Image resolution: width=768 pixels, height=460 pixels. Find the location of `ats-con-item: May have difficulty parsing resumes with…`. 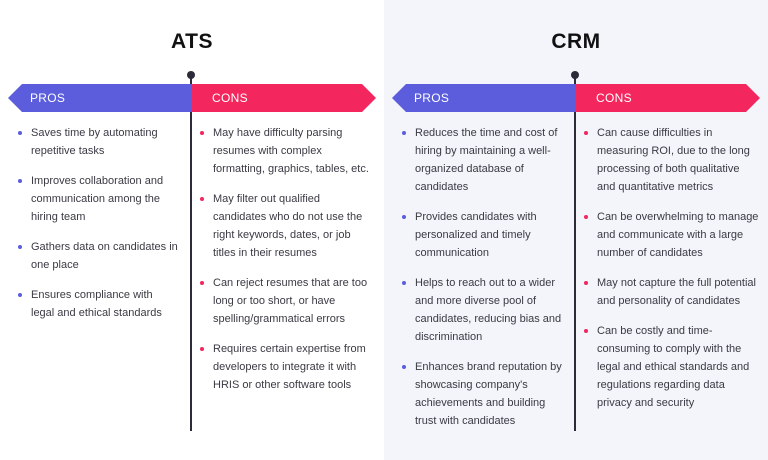

ats-con-item: May have difficulty parsing resumes with… is located at coordinates (288, 151).